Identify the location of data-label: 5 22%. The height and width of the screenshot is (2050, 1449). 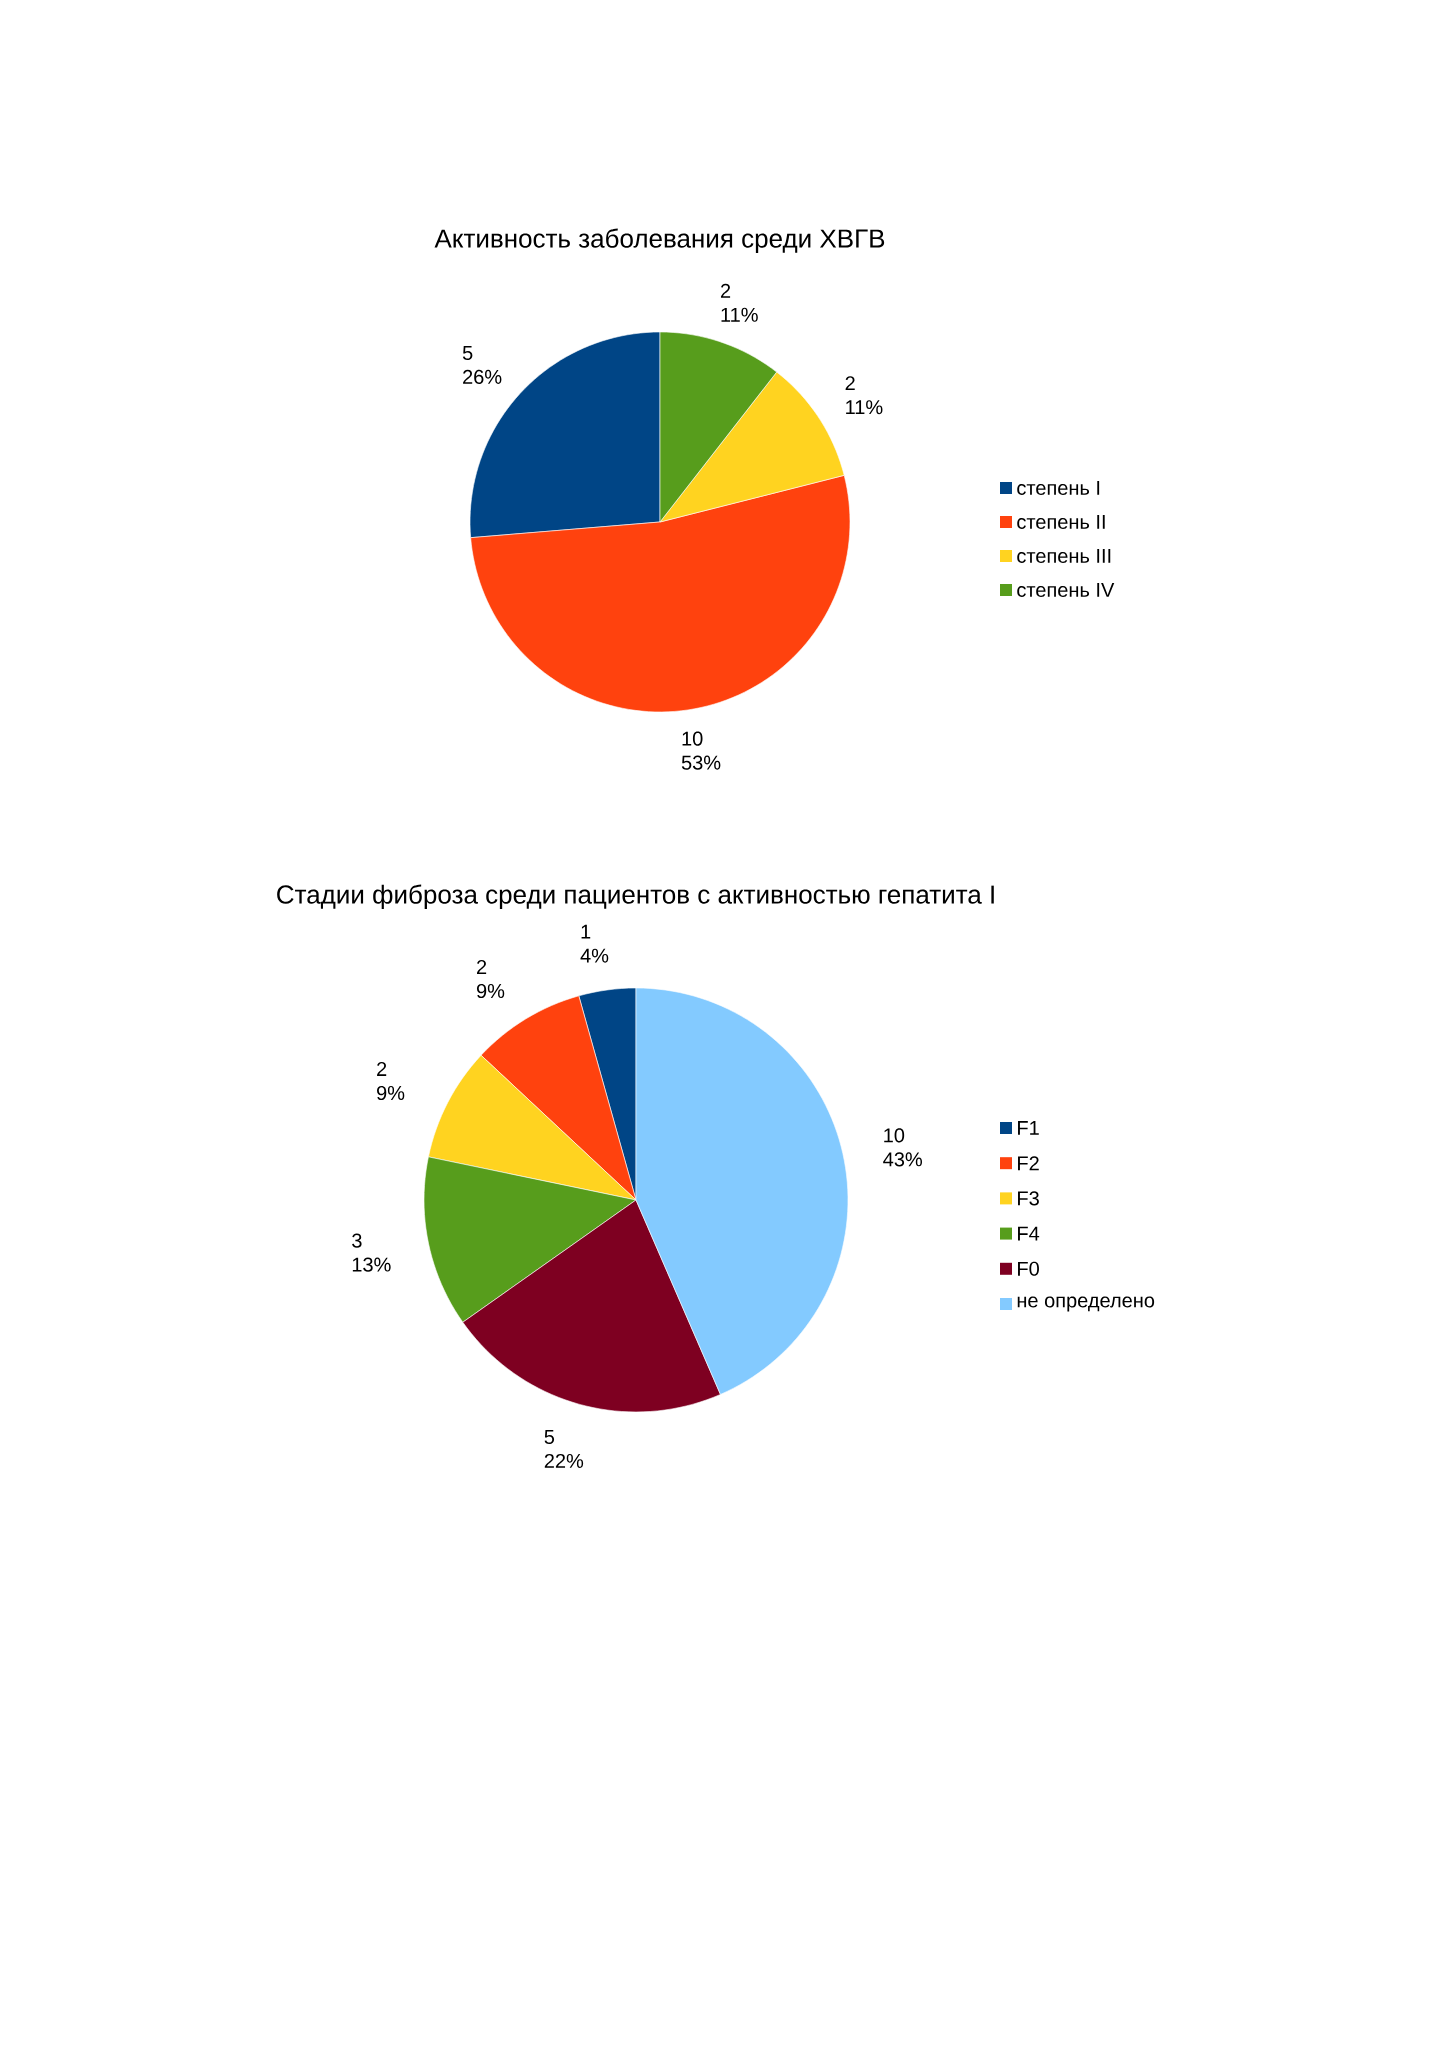
(564, 1449).